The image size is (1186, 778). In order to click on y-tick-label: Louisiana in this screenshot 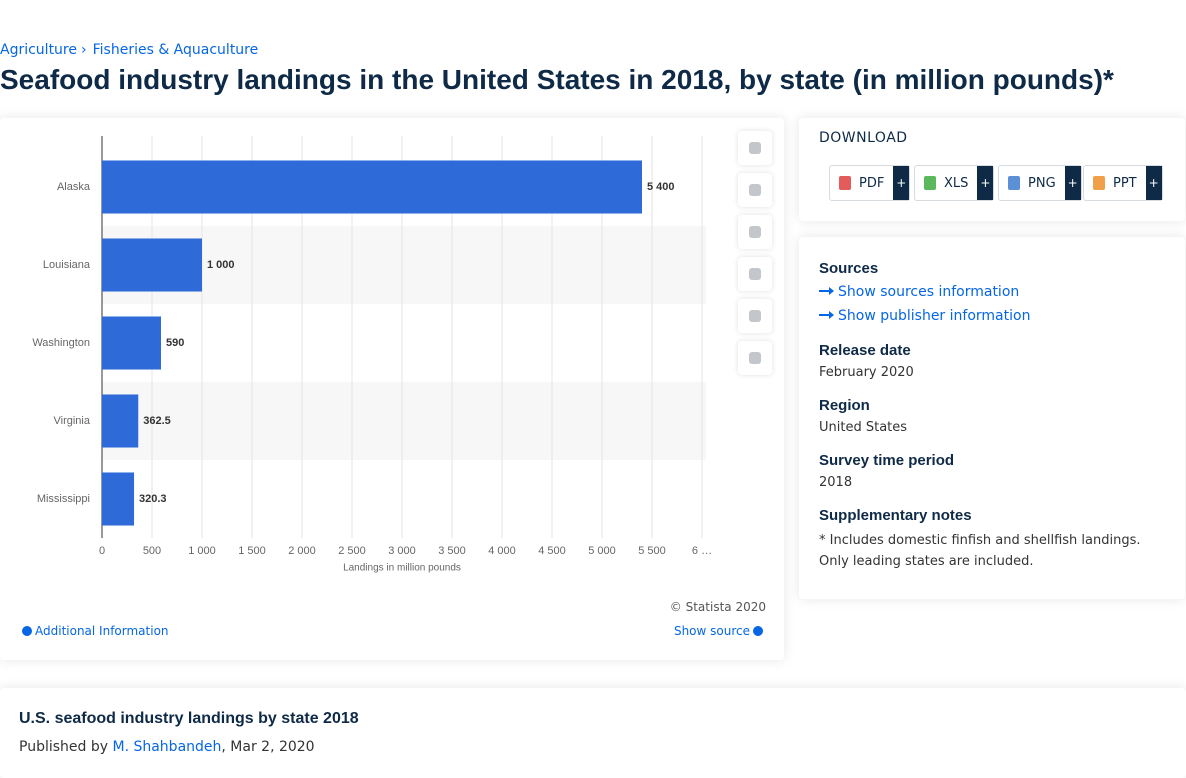, I will do `click(67, 265)`.